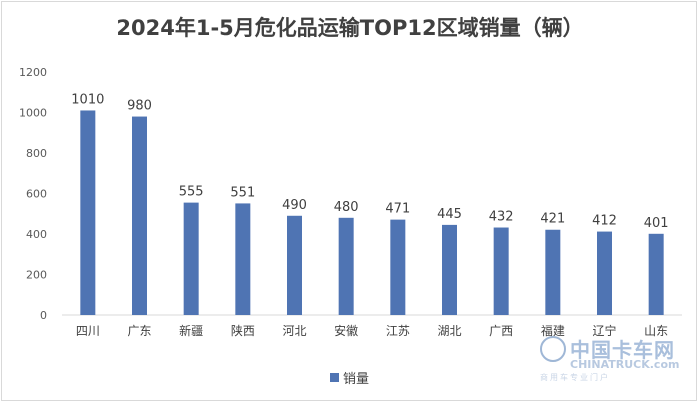  Describe the element at coordinates (88, 331) in the screenshot. I see `x-tick-label: 四川` at that location.